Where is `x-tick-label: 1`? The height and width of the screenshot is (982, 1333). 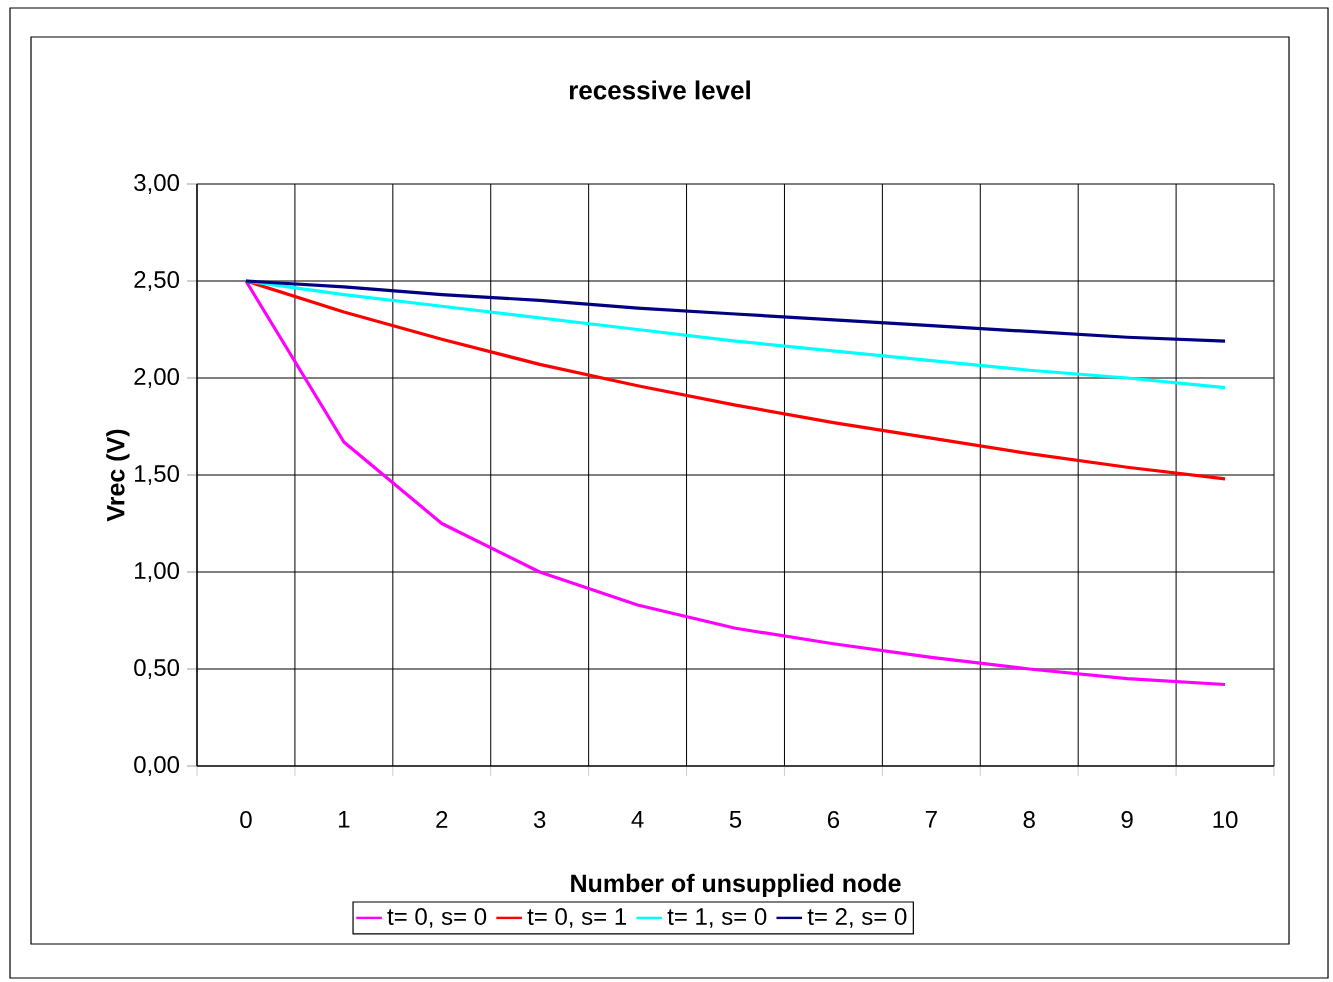
x-tick-label: 1 is located at coordinates (344, 819).